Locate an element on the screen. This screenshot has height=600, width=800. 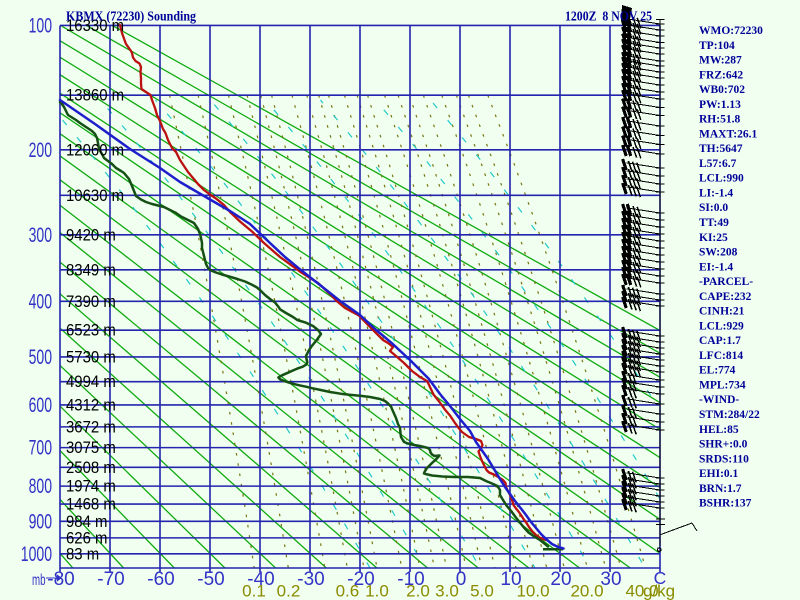
svg-text: SHR+:0.0 is located at coordinates (723, 445).